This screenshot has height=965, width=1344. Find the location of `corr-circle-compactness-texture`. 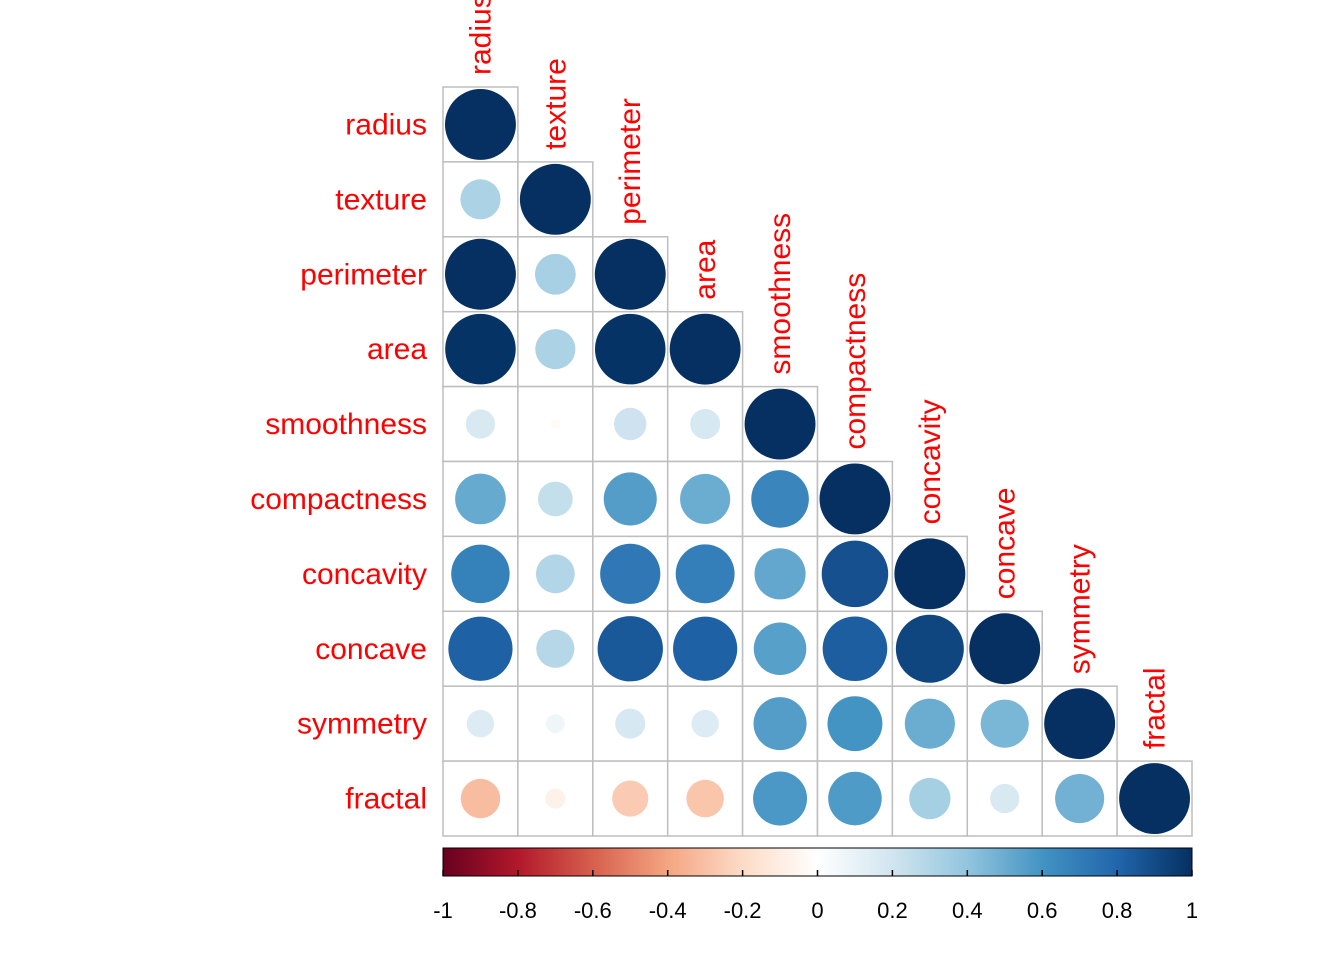

corr-circle-compactness-texture is located at coordinates (555, 499).